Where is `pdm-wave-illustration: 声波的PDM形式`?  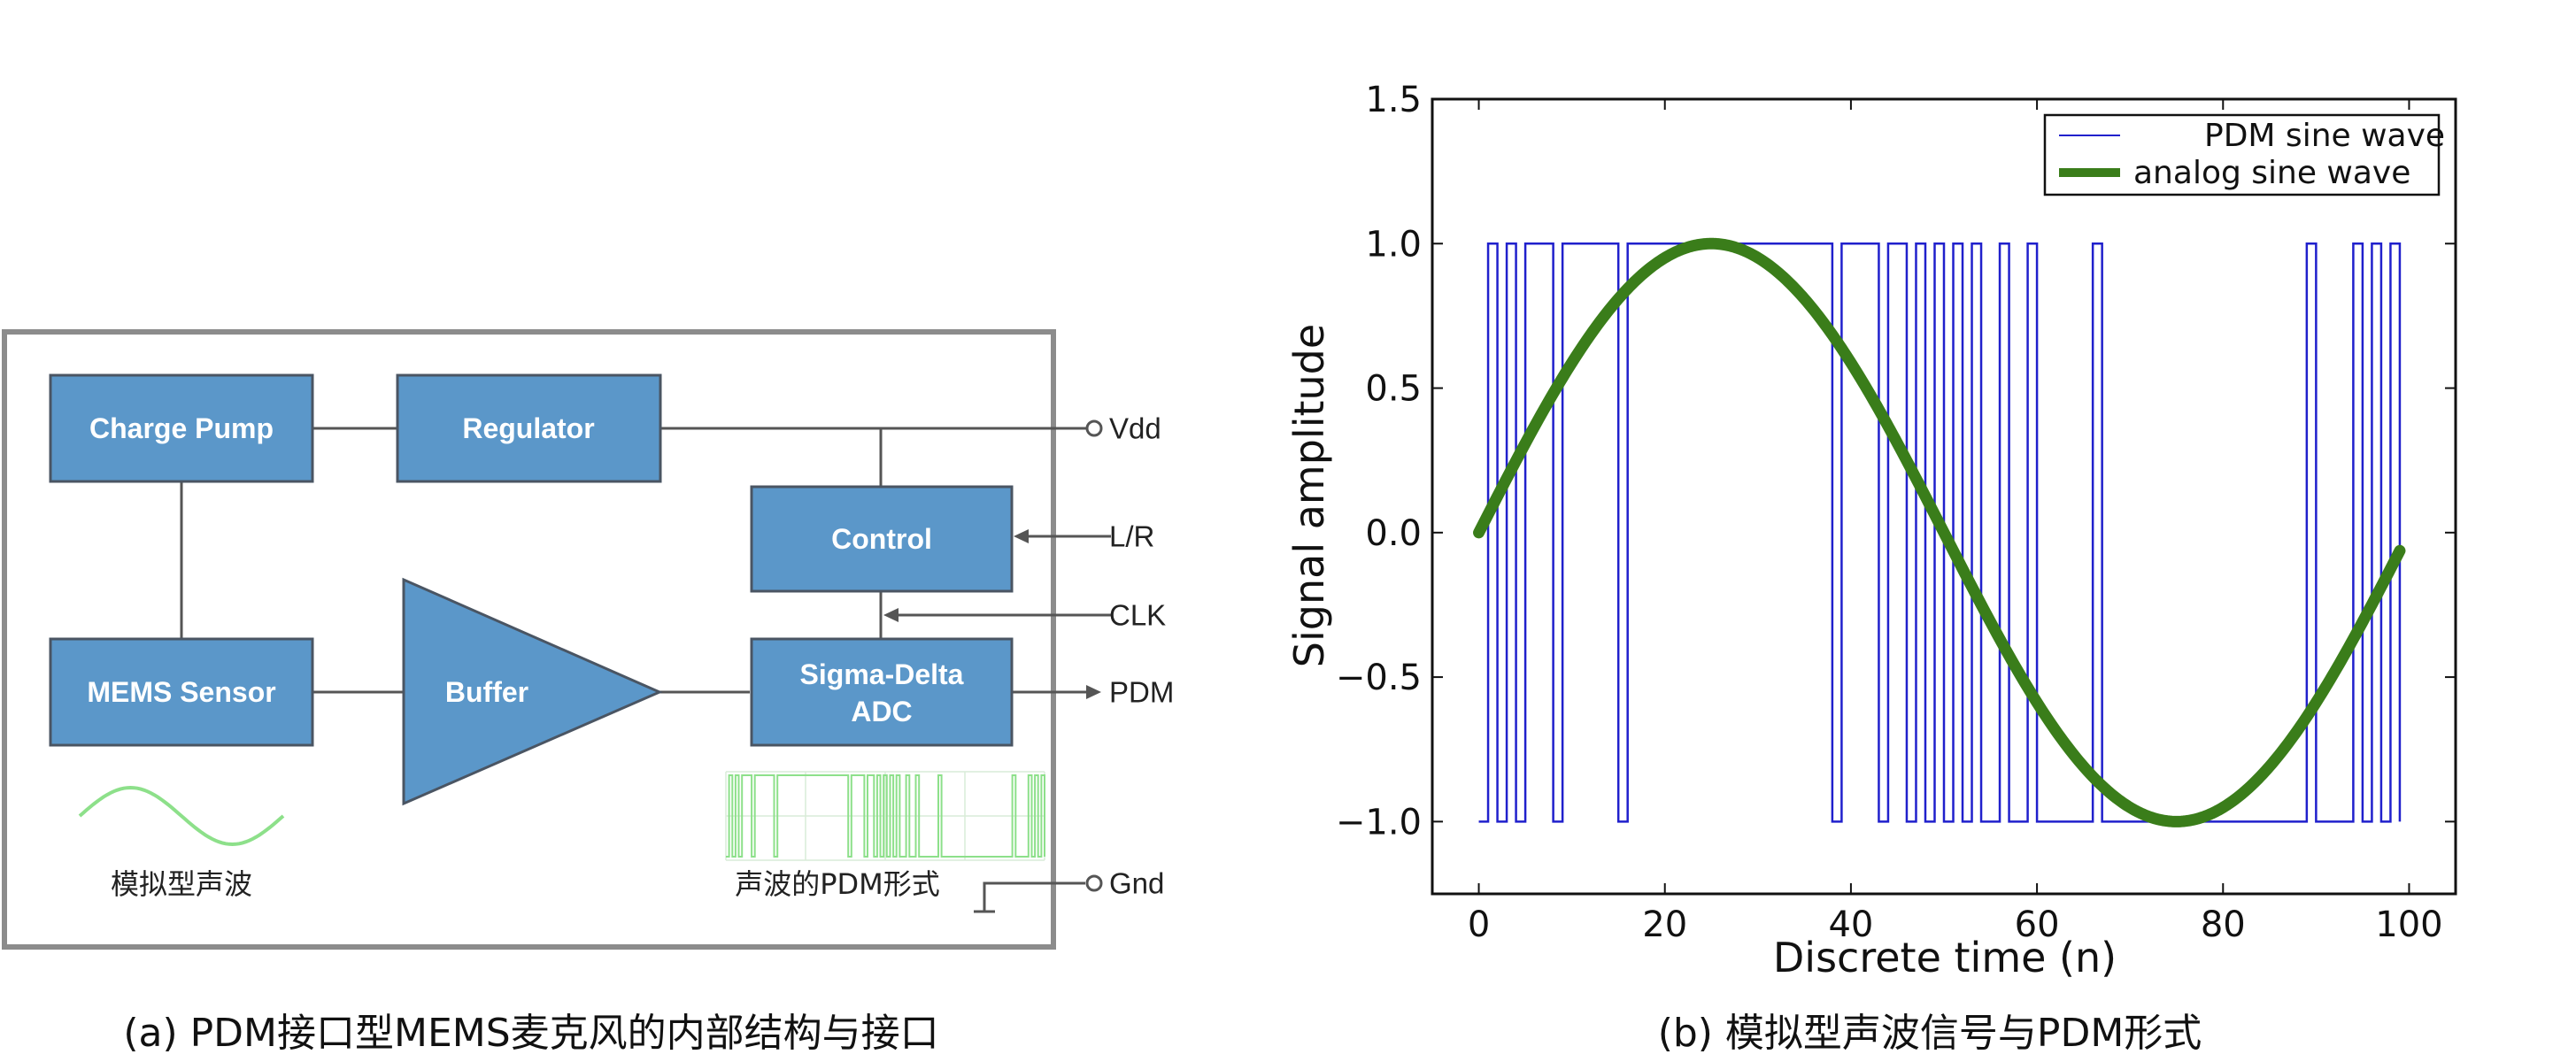
pdm-wave-illustration: 声波的PDM形式 is located at coordinates (885, 836).